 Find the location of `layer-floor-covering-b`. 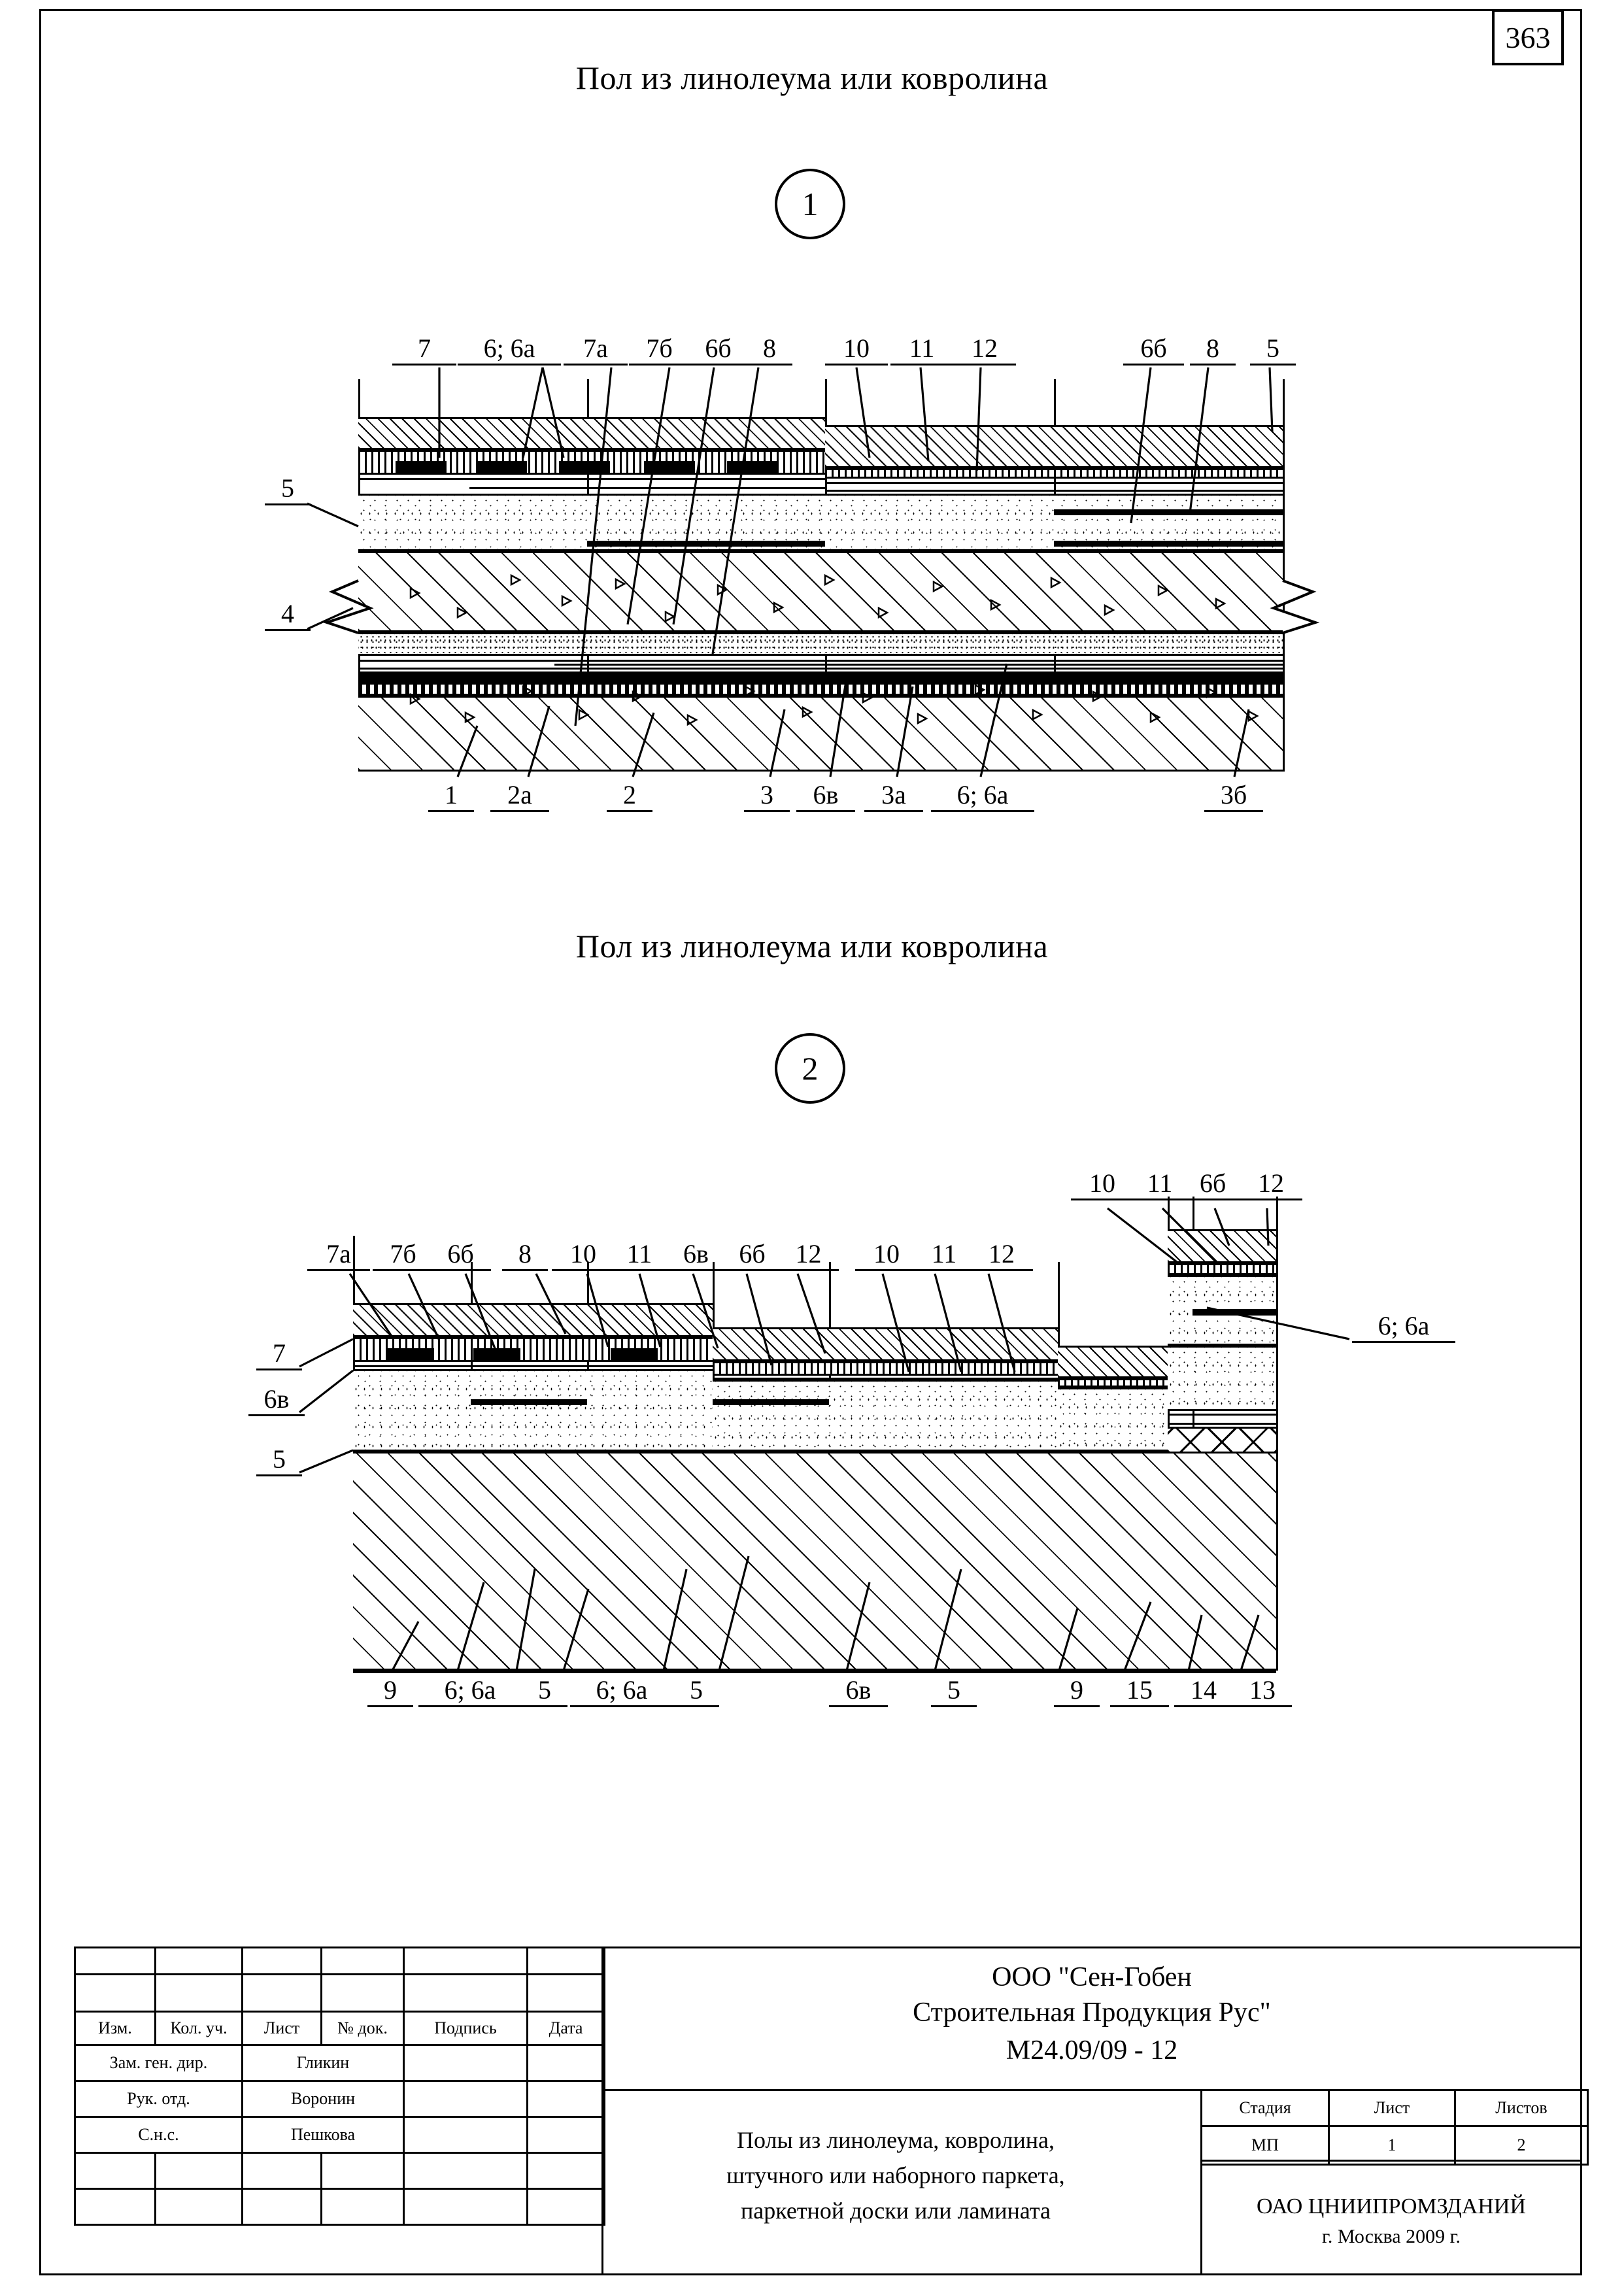

layer-floor-covering-b is located at coordinates (885, 1344).